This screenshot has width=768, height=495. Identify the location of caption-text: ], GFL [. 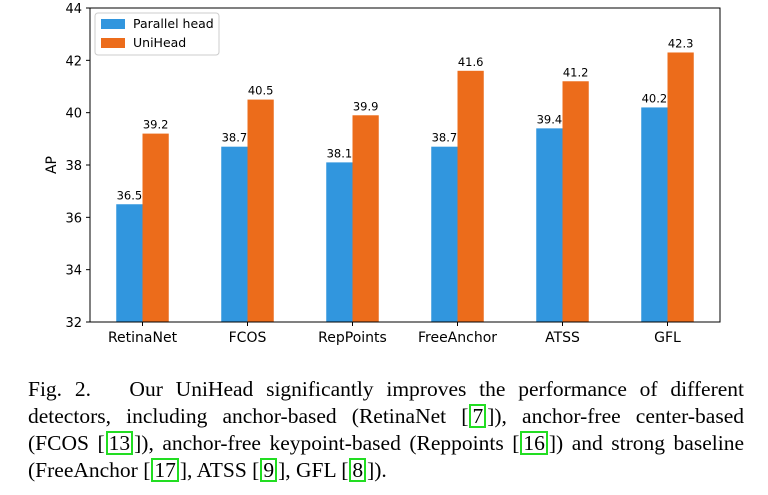
(313, 470).